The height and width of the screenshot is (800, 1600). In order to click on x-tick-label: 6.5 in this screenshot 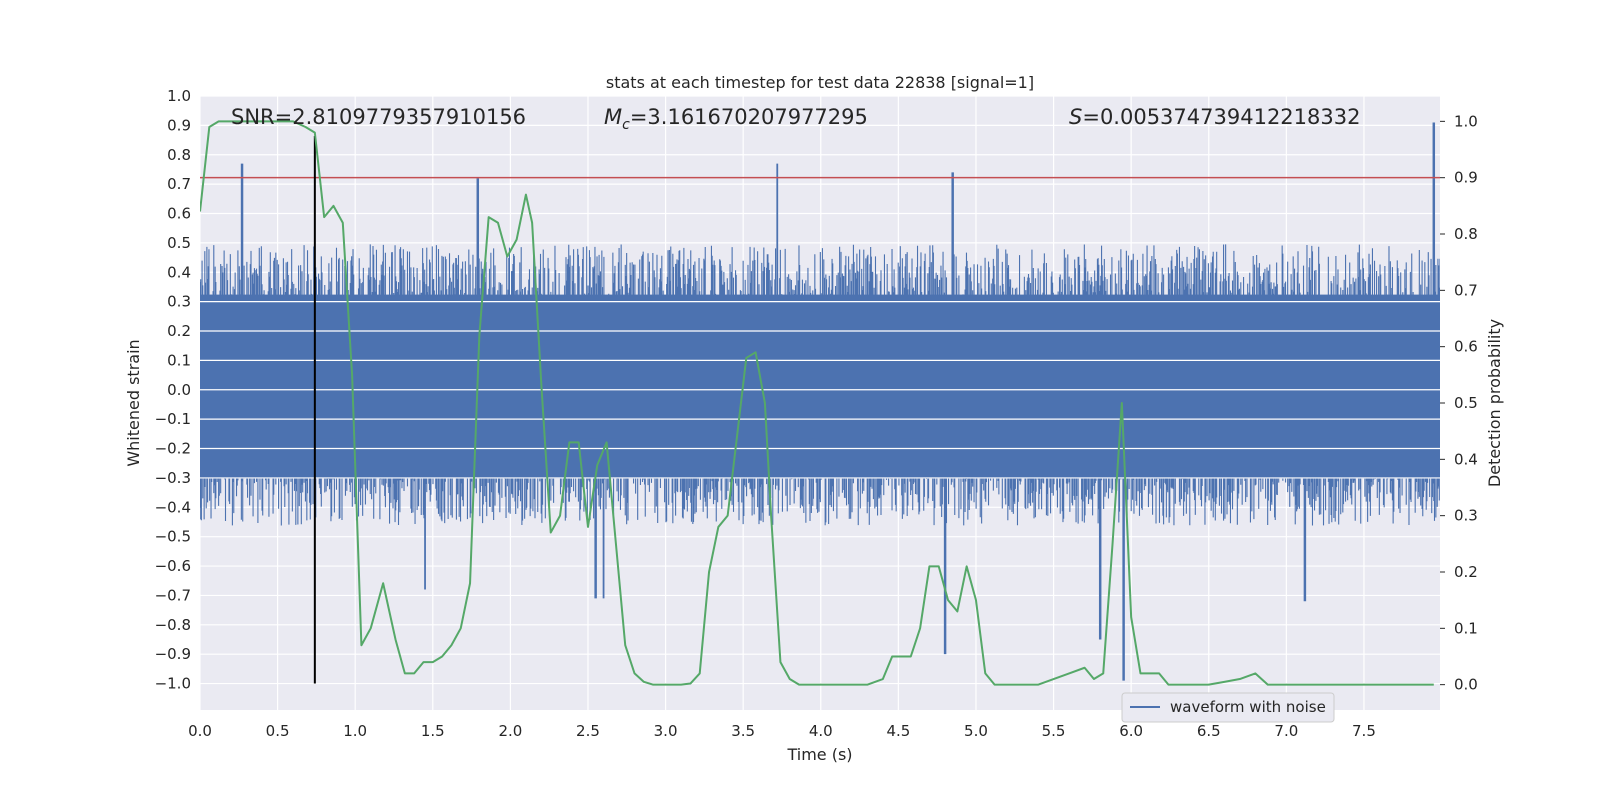, I will do `click(1209, 731)`.